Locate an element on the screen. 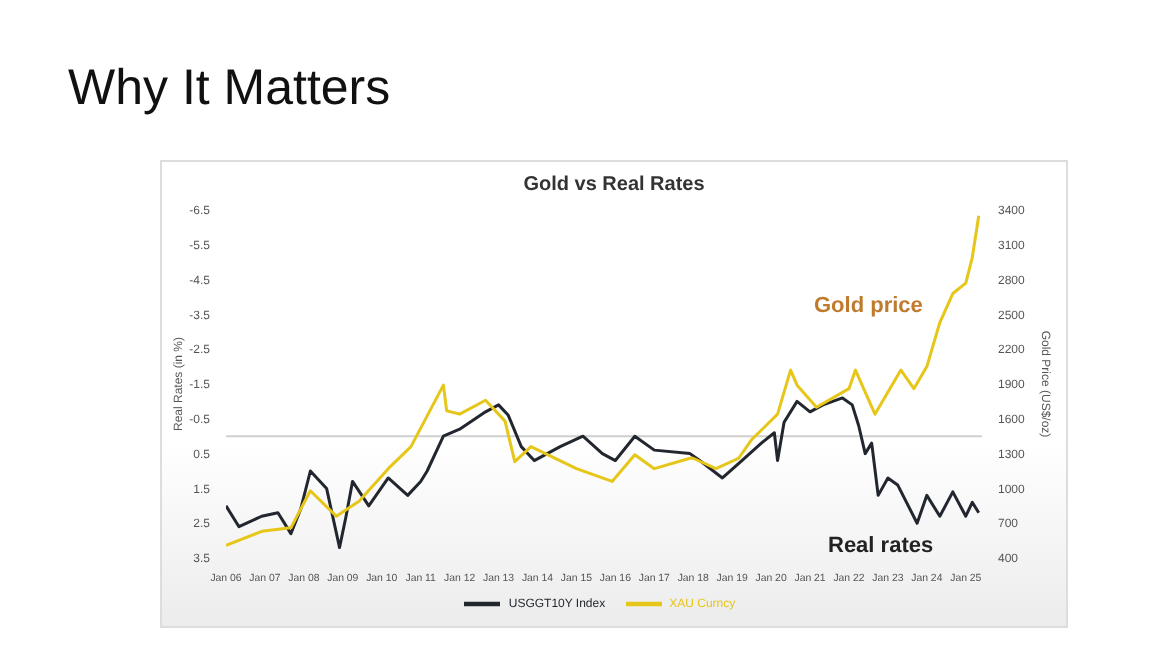 The width and height of the screenshot is (1176, 654). annotation: Gold price is located at coordinates (868, 306).